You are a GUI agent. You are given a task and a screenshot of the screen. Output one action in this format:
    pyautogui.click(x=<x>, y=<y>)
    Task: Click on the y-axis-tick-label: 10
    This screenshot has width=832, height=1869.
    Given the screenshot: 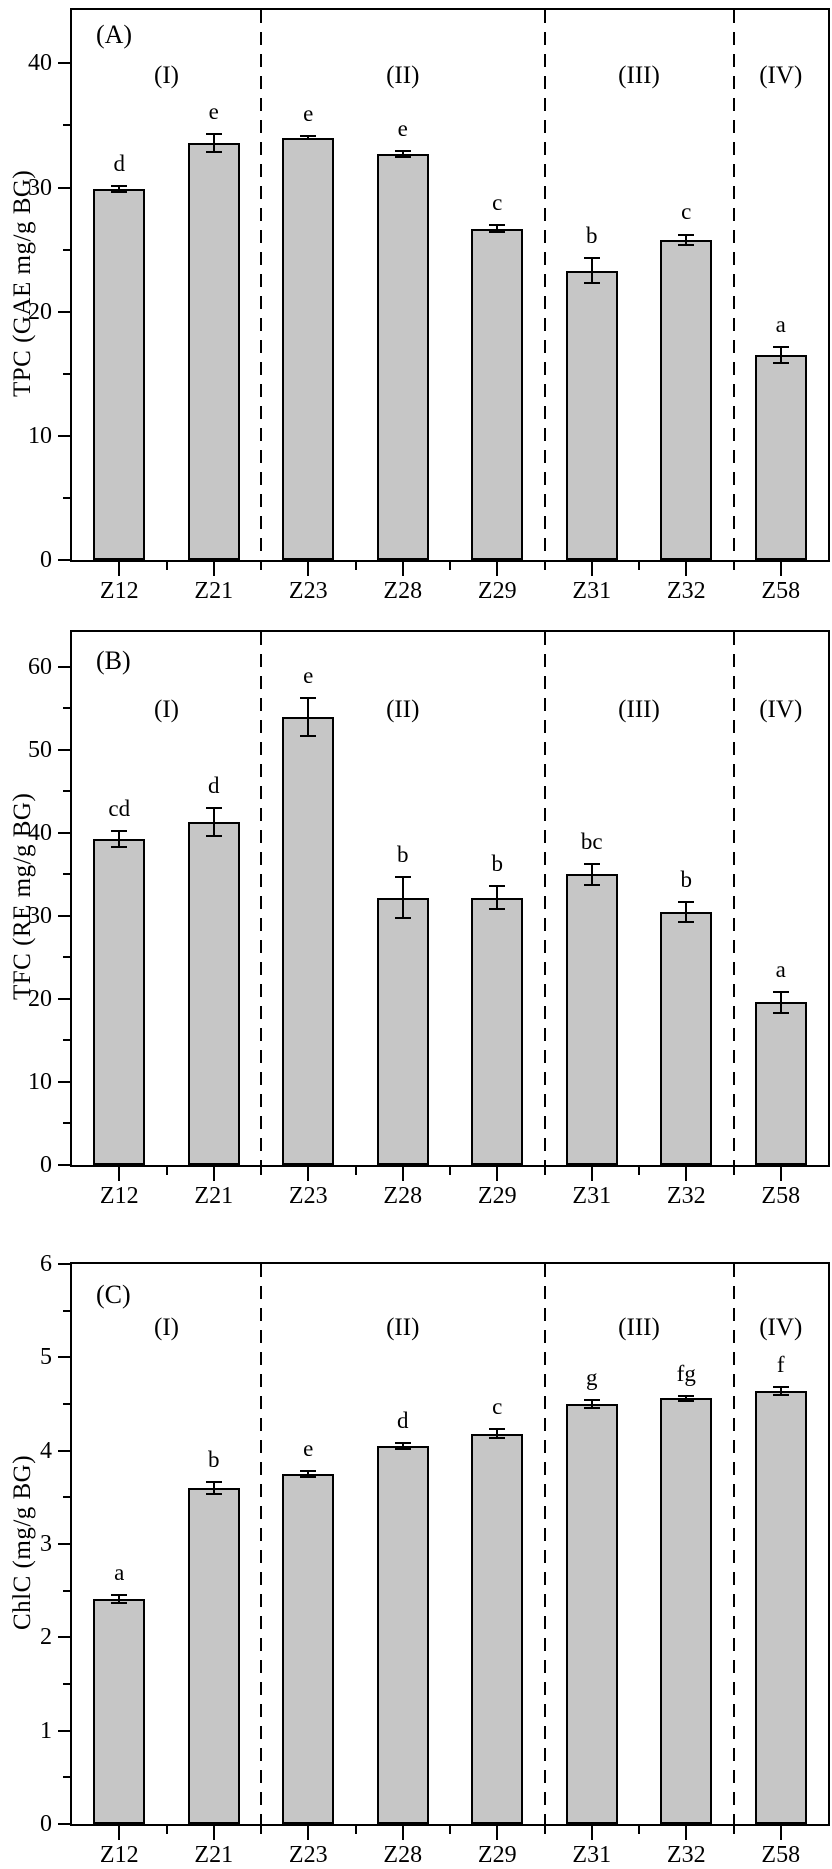 What is the action you would take?
    pyautogui.click(x=40, y=435)
    